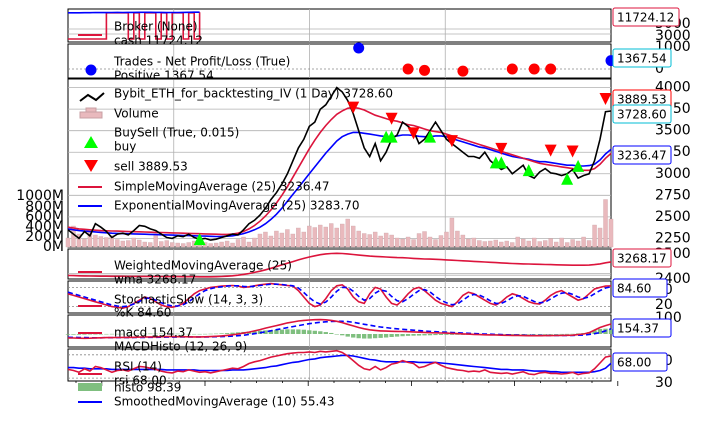  I want to click on volume-ytick-1: 800M, so click(44, 207).